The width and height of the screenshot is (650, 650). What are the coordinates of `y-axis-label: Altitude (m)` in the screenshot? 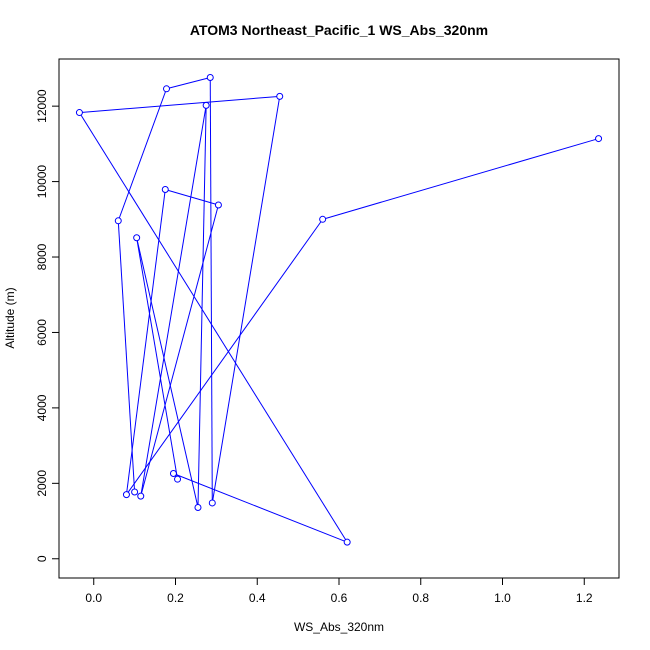 It's located at (10, 317).